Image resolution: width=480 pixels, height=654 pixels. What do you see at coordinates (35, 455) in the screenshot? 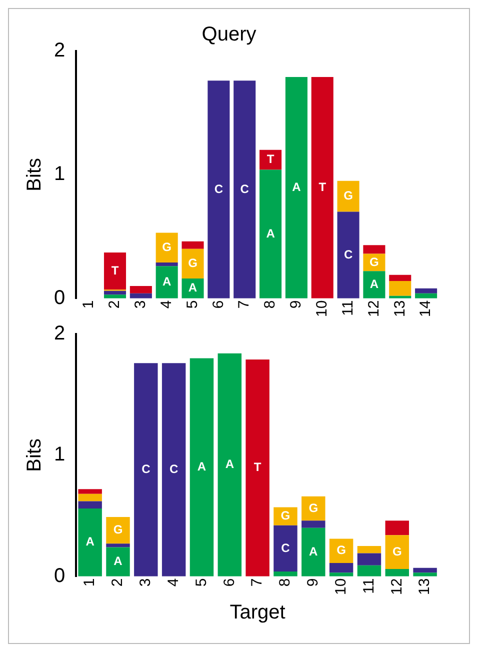
I see `y-axis-title: Bits` at bounding box center [35, 455].